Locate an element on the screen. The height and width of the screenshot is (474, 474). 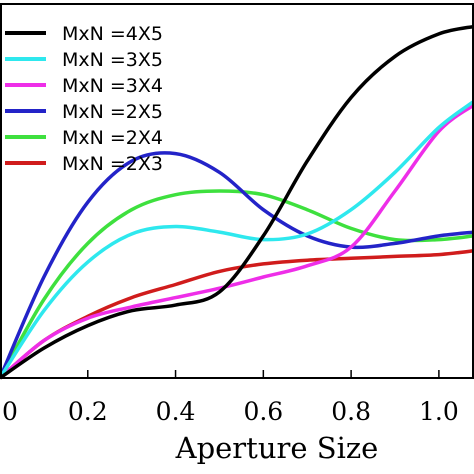
legend-label-0: MxN =4X5 is located at coordinates (112, 34).